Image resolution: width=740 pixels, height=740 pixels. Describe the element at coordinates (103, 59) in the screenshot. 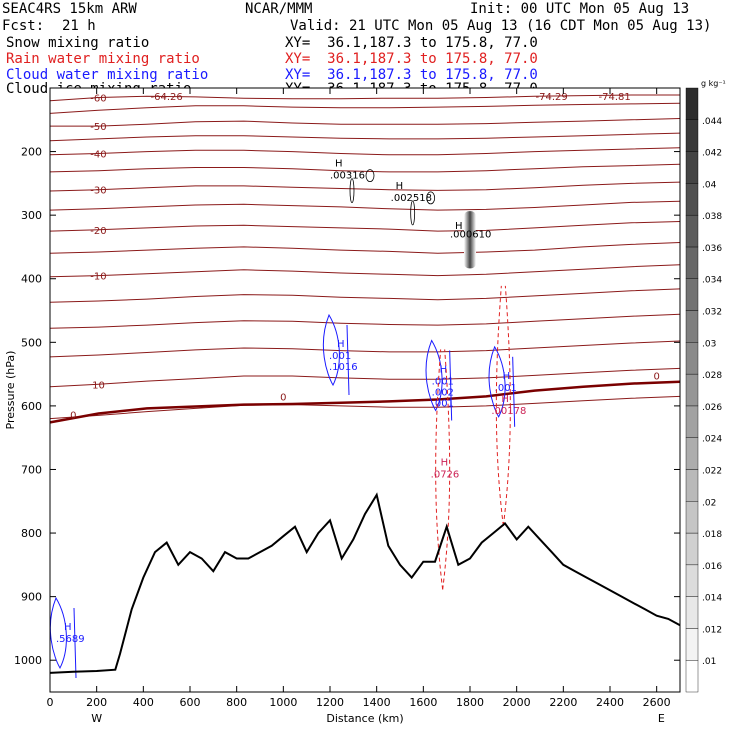

I see `field-rain: Rain water mixing ratio` at that location.